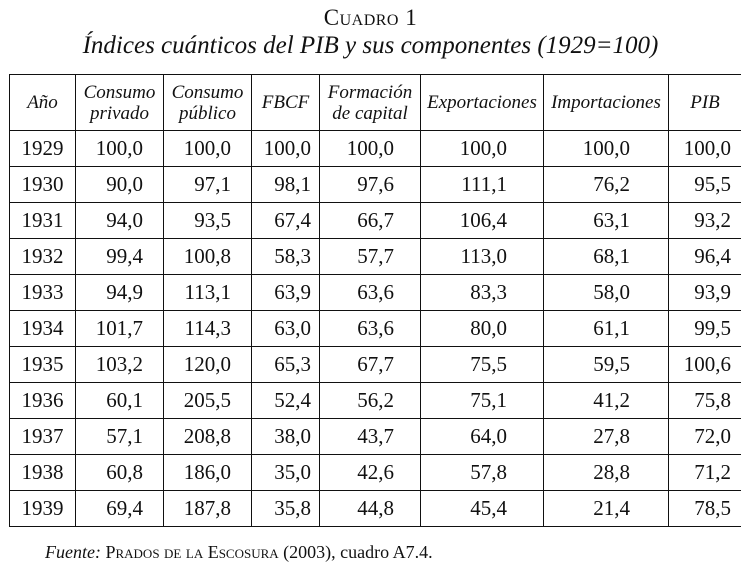  I want to click on table-row: 1939 69,4 187,8 35,8 44,8 45,4 21,4 78,5, so click(375, 508).